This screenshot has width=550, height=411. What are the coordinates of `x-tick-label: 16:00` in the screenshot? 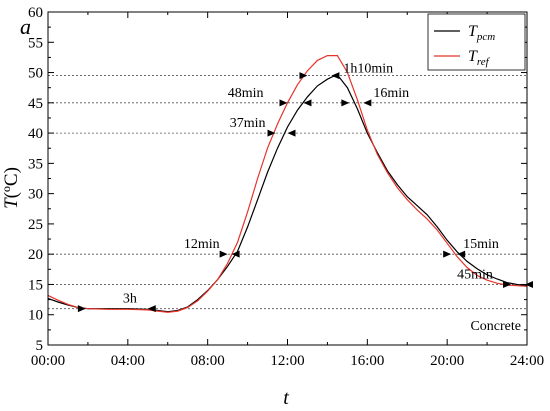 It's located at (367, 361).